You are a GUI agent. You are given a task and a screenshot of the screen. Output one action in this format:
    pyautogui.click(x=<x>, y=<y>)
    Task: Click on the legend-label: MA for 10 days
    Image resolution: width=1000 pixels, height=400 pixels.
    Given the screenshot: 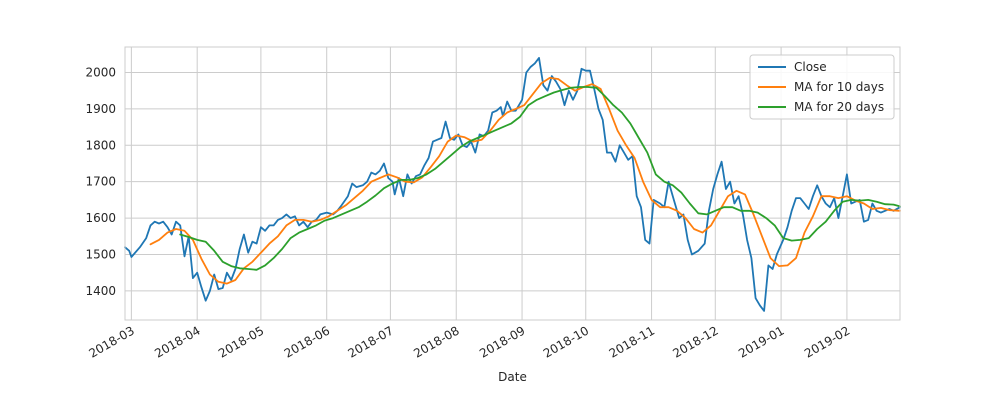 What is the action you would take?
    pyautogui.click(x=839, y=87)
    